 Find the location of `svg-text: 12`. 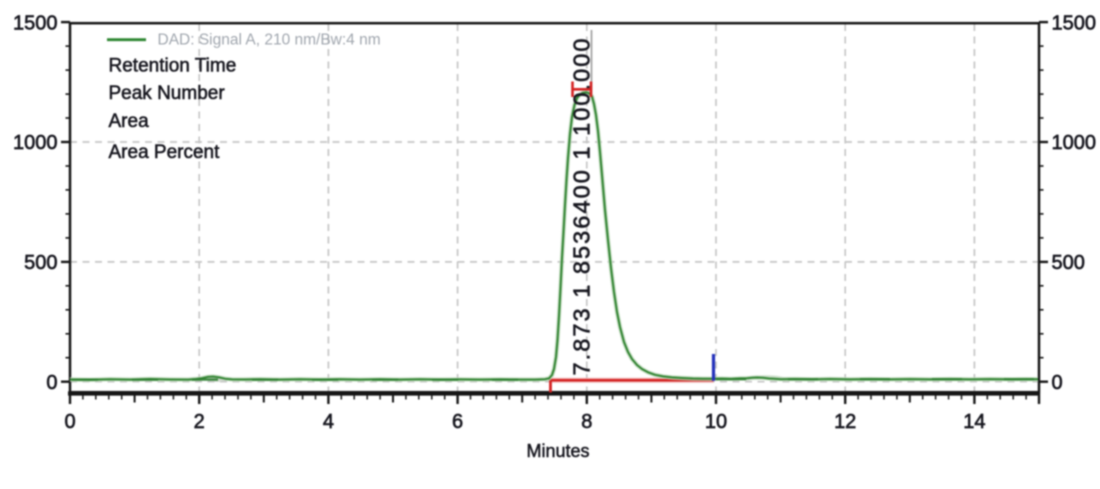

svg-text: 12 is located at coordinates (845, 422).